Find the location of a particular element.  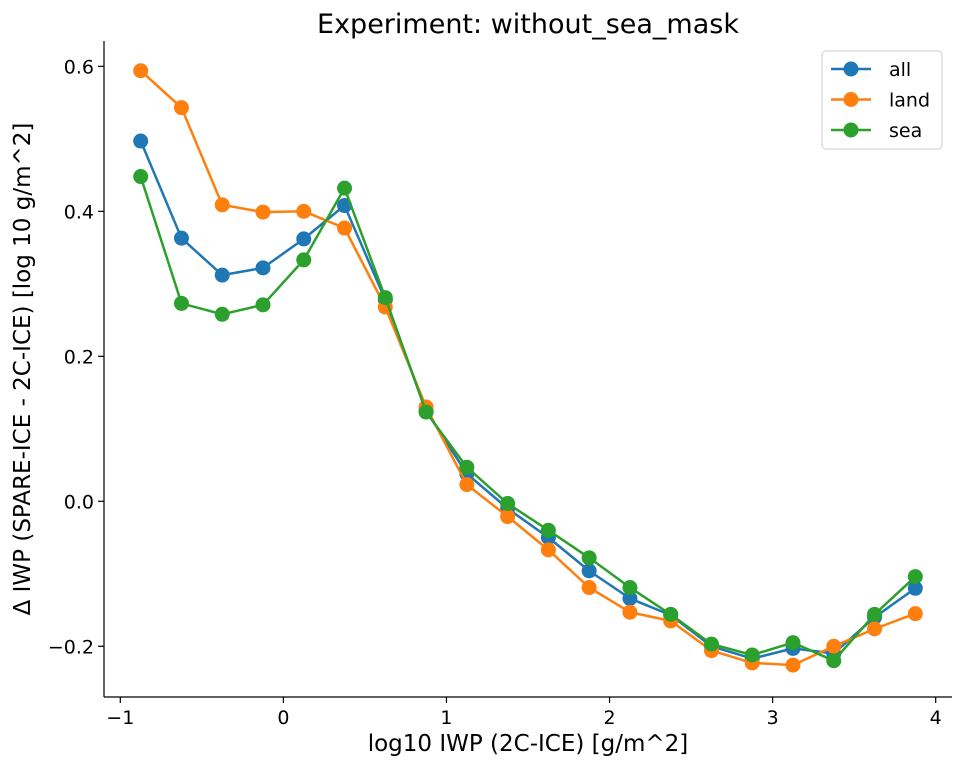

y-tick-label: −0.2 is located at coordinates (71, 647).